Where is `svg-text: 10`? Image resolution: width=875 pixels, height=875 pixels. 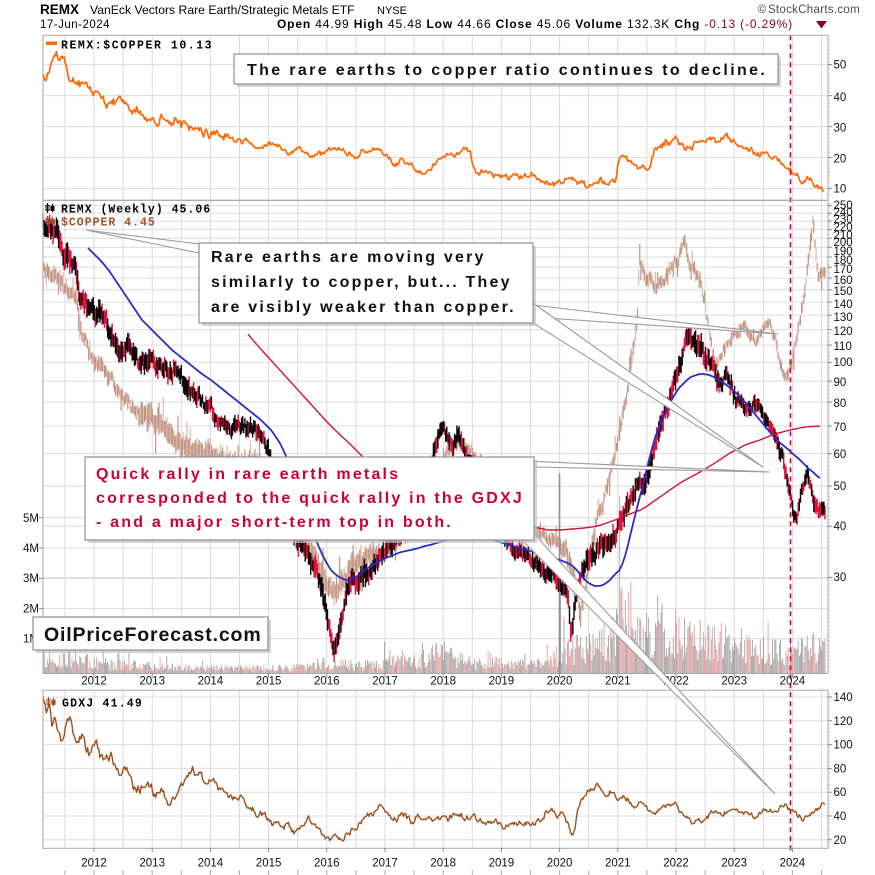 svg-text: 10 is located at coordinates (840, 190).